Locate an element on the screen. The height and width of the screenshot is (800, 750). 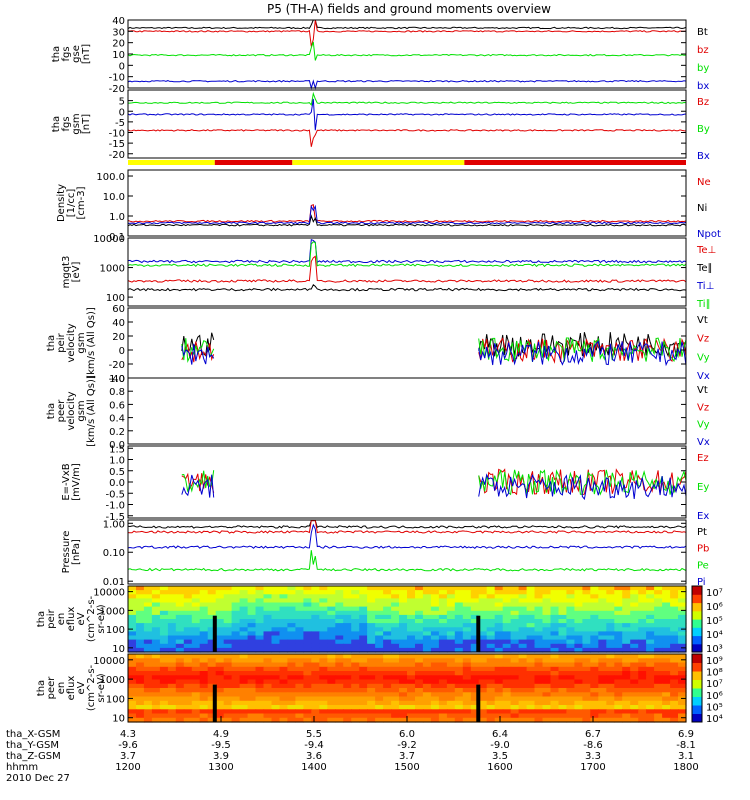
x-row-value: 4.9 is located at coordinates (221, 734).